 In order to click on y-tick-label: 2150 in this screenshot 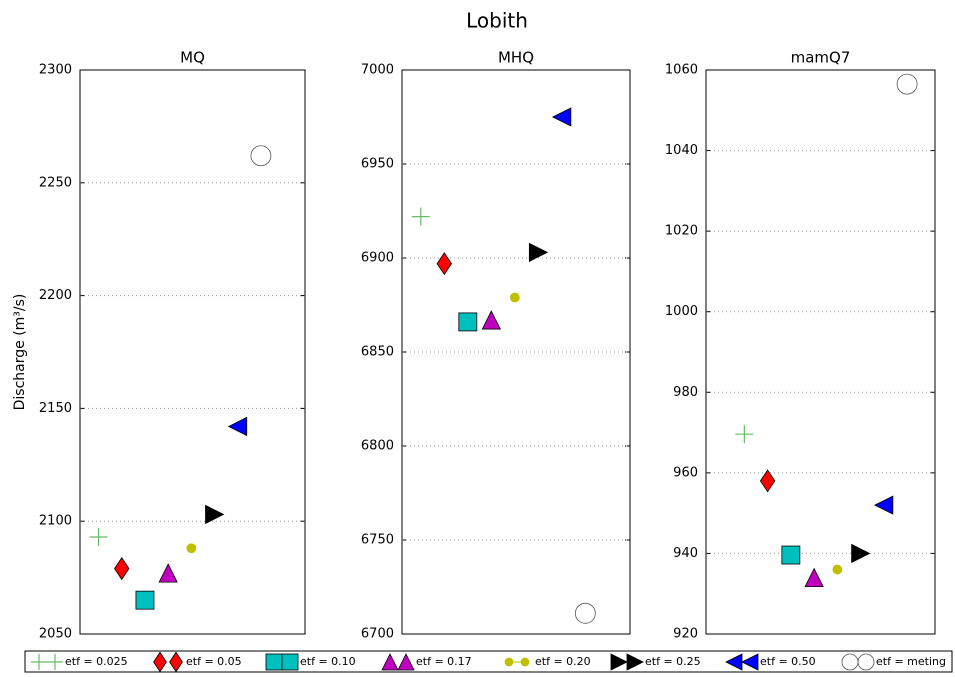, I will do `click(55, 408)`.